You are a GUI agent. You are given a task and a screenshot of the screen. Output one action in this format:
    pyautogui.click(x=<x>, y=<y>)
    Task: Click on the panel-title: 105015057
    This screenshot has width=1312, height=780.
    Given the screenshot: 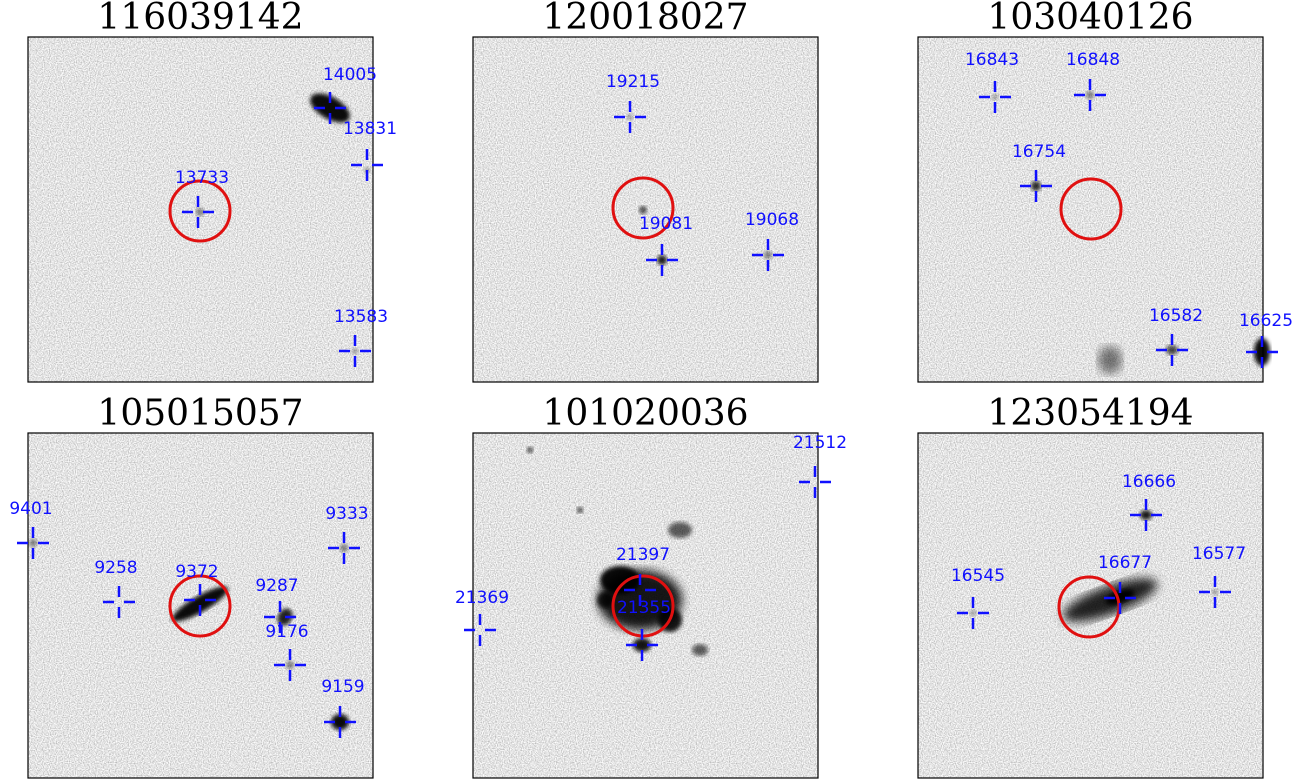 What is the action you would take?
    pyautogui.click(x=200, y=413)
    